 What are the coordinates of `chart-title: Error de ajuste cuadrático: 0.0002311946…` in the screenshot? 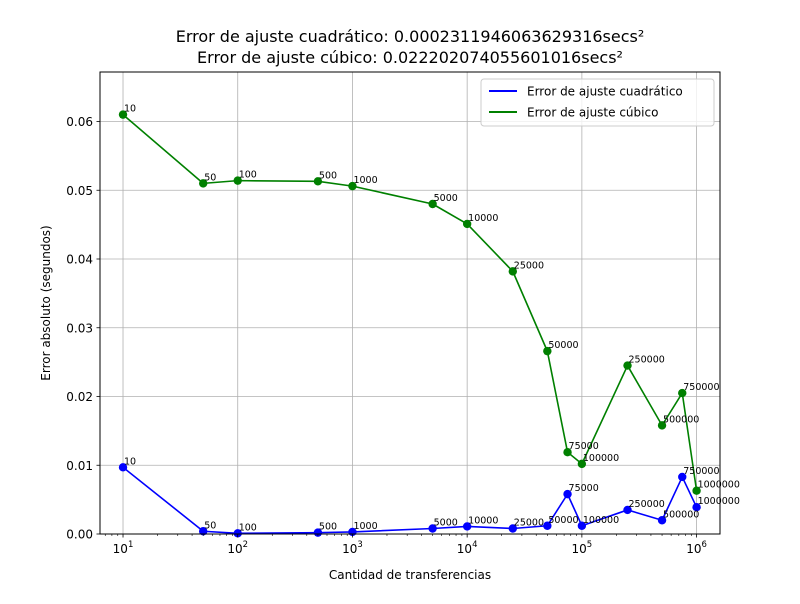 It's located at (410, 47).